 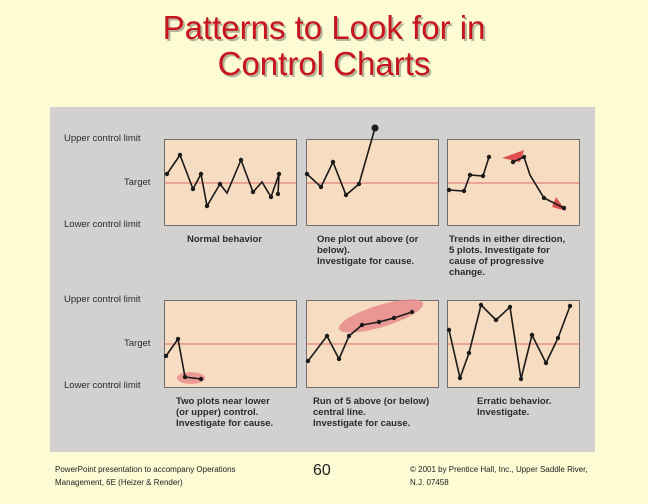 I want to click on row1-target-label: Target, so click(x=137, y=182).